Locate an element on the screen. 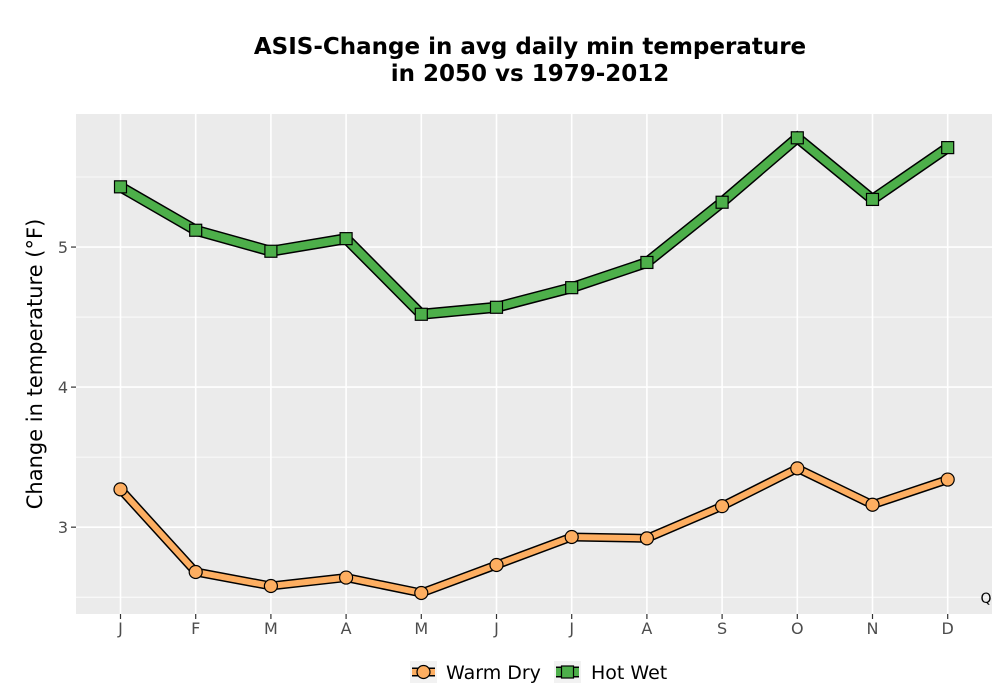 This screenshot has width=1000, height=700. legend: Warm Dry Hot Wet is located at coordinates (538, 672).